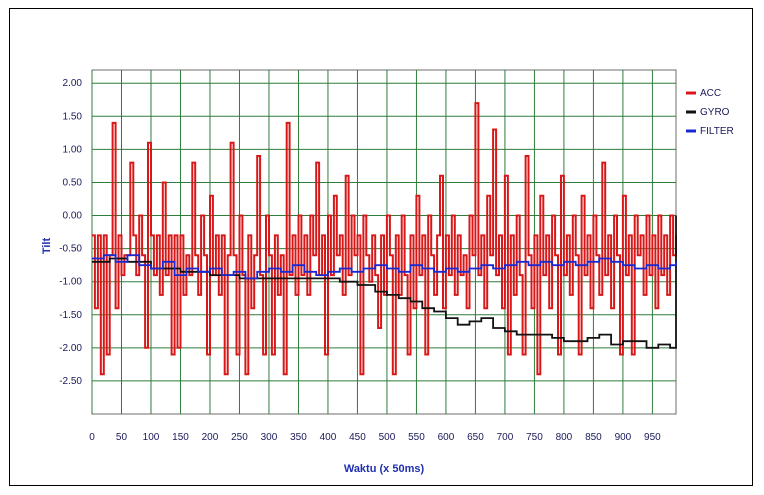 Image resolution: width=764 pixels, height=495 pixels. Describe the element at coordinates (710, 93) in the screenshot. I see `legend-label-acc: ACC` at that location.